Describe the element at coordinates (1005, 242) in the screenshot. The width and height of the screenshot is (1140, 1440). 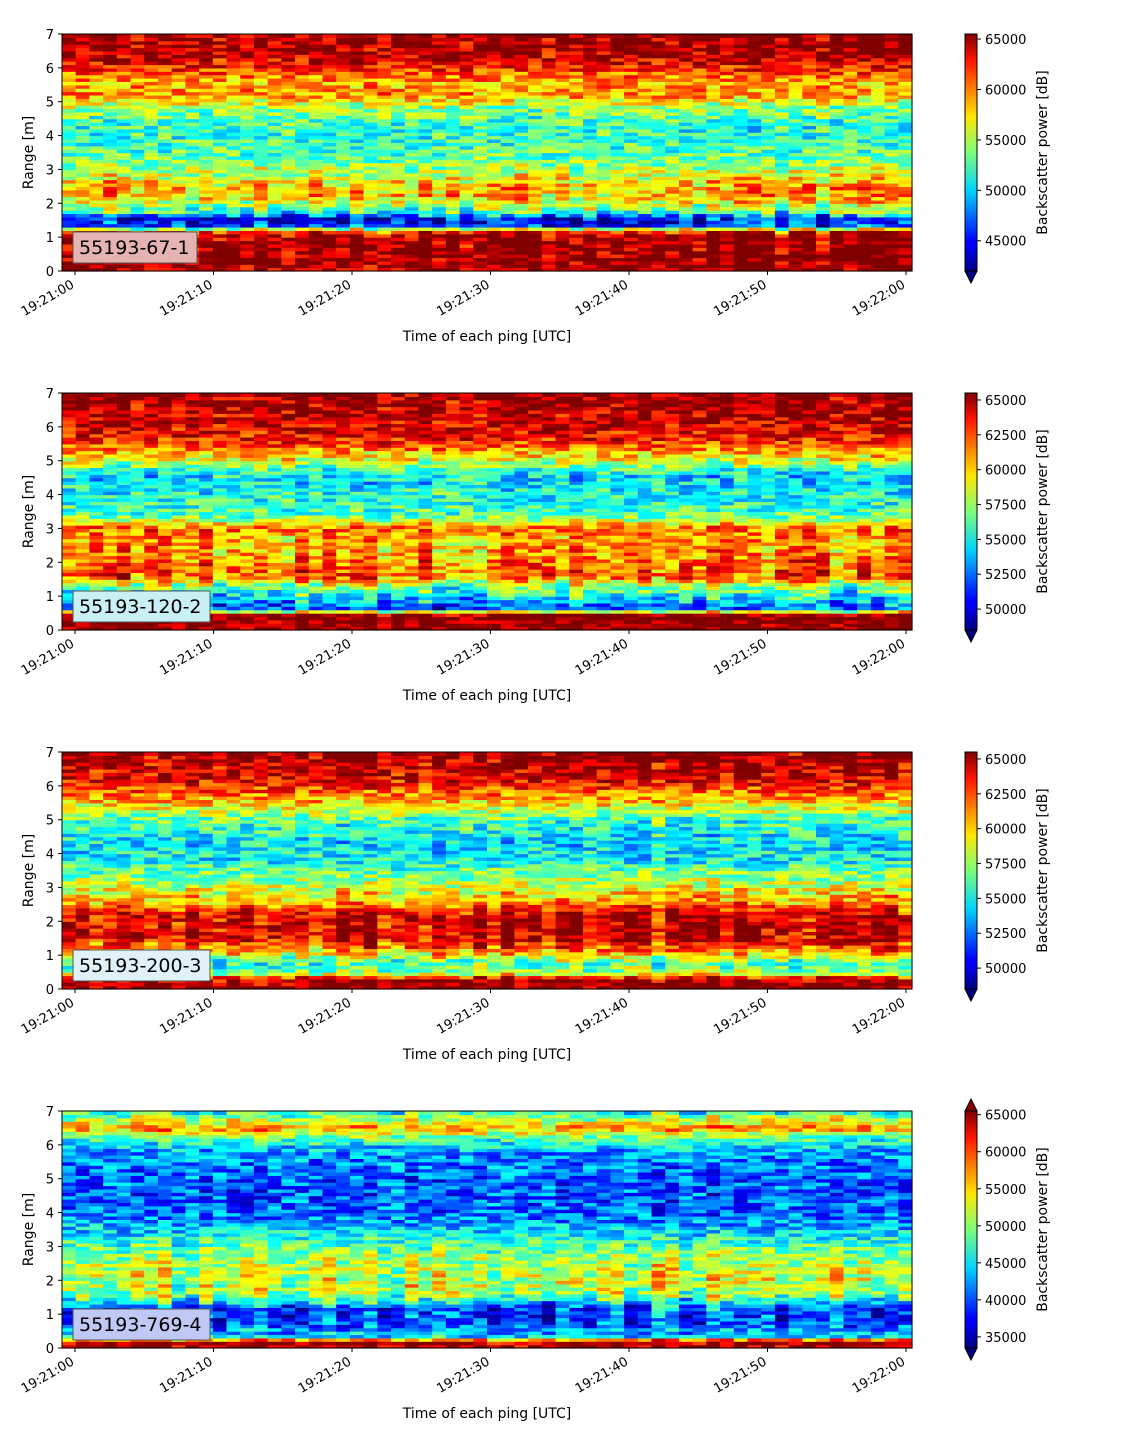
I see `colorbar-tick-label: 45000` at that location.